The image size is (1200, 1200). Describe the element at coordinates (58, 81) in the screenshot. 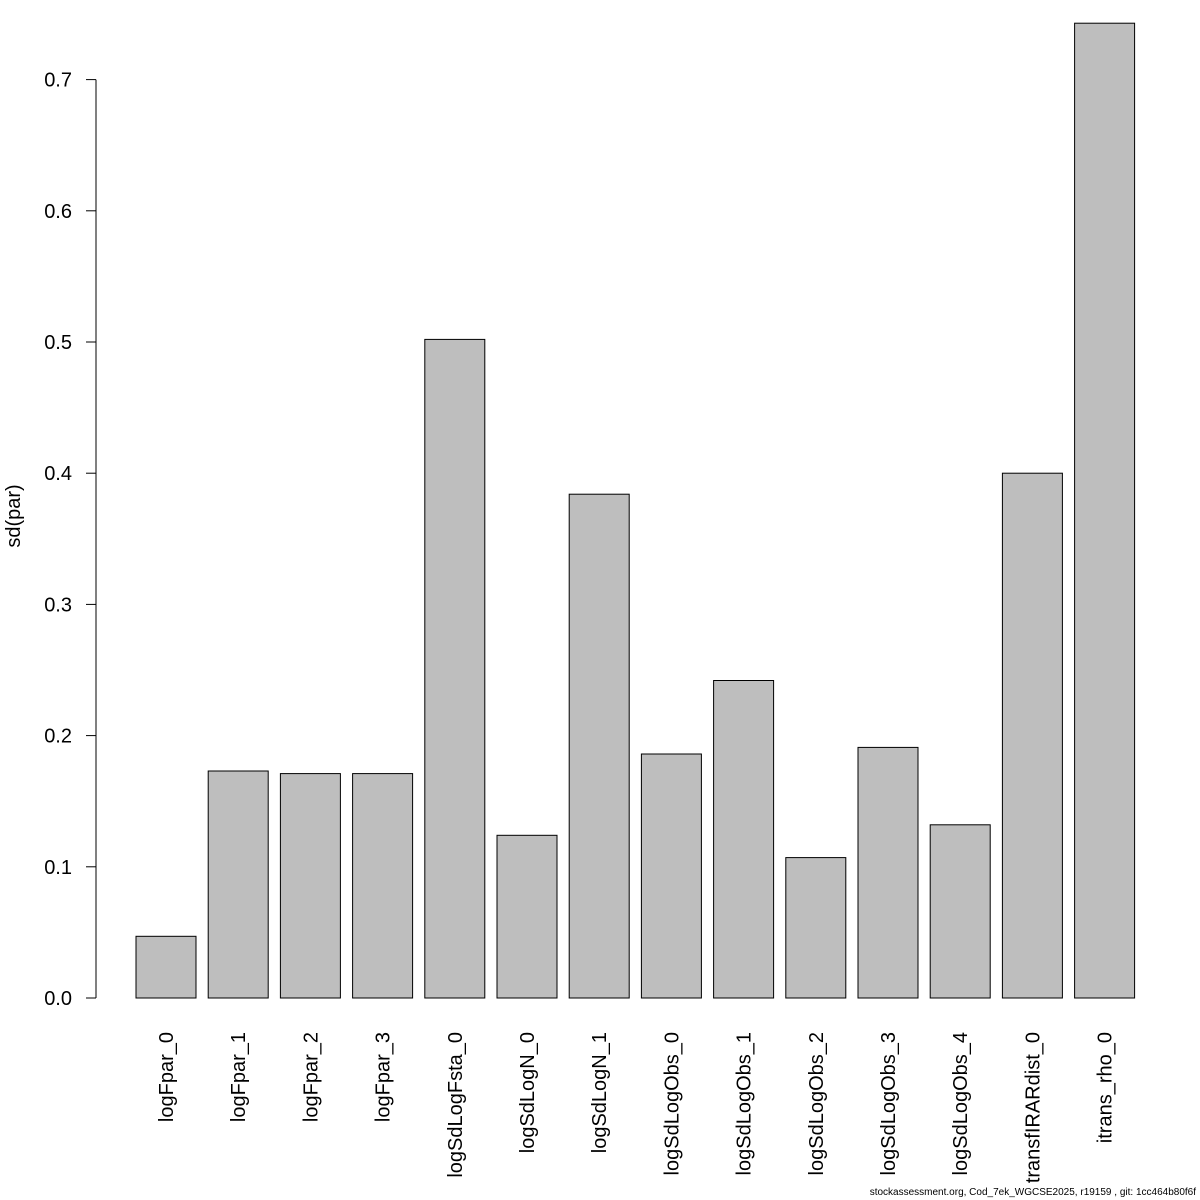

I see `y-tick-label: 0.7` at that location.